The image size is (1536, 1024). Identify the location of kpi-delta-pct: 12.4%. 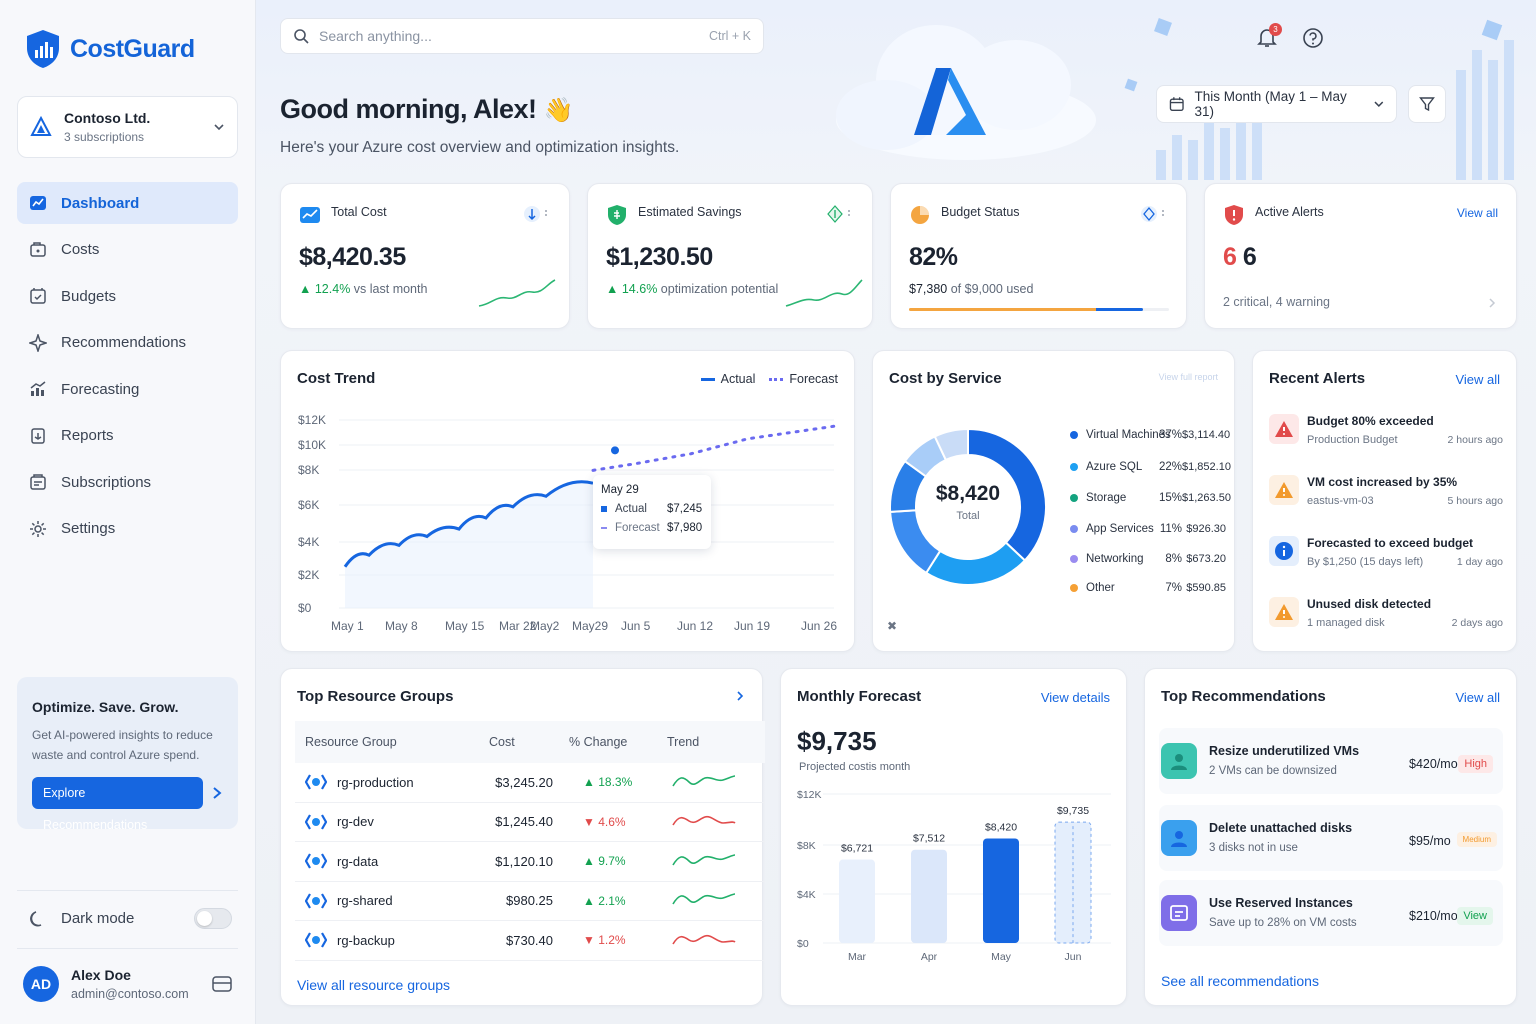
(332, 289).